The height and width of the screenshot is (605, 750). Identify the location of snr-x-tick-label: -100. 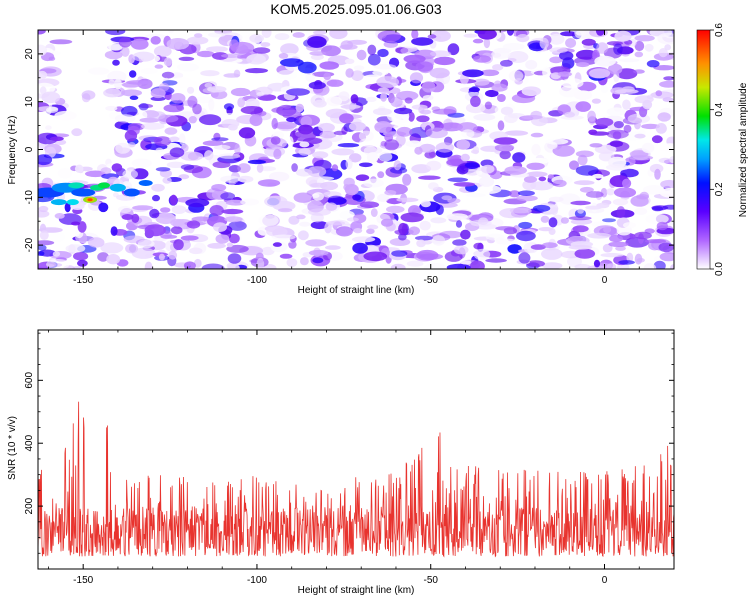
(257, 580).